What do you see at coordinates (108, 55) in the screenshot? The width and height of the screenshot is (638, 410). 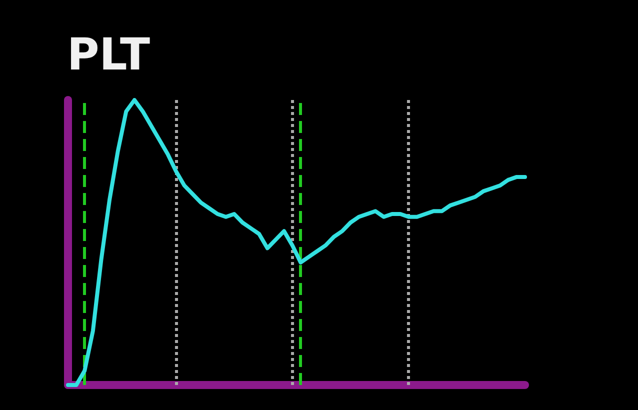 I see `chart-title: PLT` at bounding box center [108, 55].